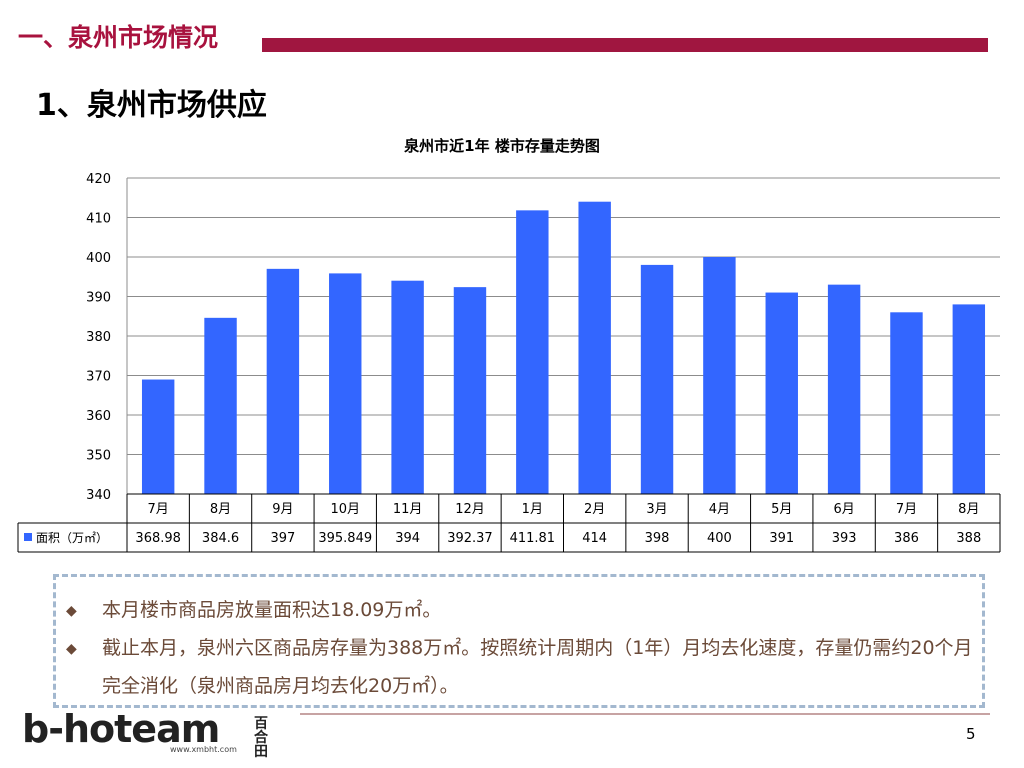  Describe the element at coordinates (203, 749) in the screenshot. I see `logo-url: www.xmbht.com` at that location.